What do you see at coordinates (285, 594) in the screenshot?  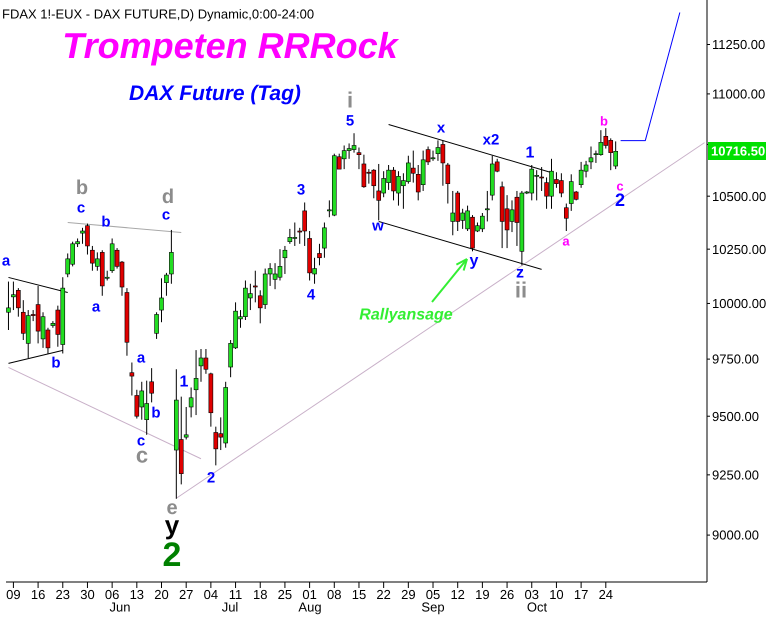 I see `x-tick-label: 25` at bounding box center [285, 594].